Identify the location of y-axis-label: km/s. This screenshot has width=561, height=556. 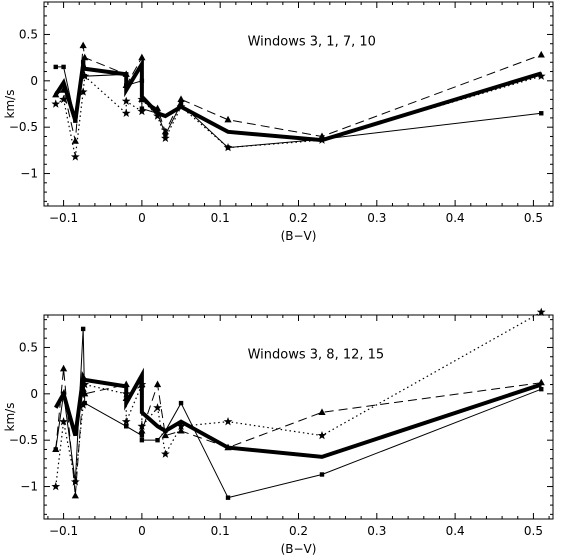
(10, 104).